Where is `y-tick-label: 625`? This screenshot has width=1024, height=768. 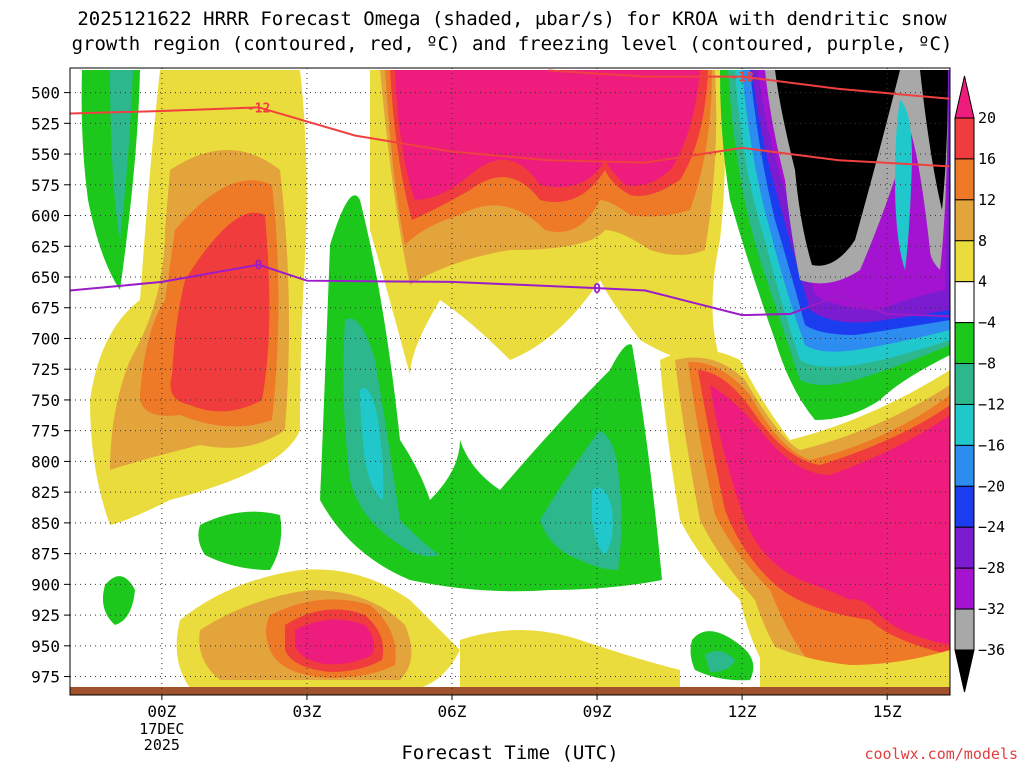 y-tick-label: 625 is located at coordinates (45, 246).